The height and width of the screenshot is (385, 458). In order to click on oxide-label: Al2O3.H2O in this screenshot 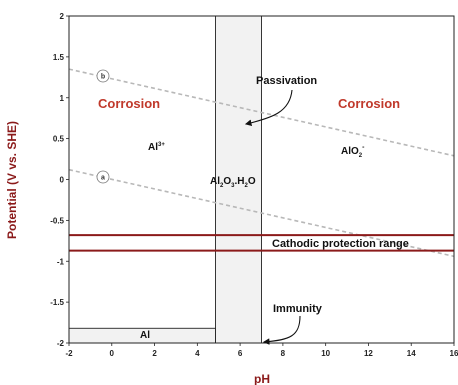, I will do `click(233, 182)`.